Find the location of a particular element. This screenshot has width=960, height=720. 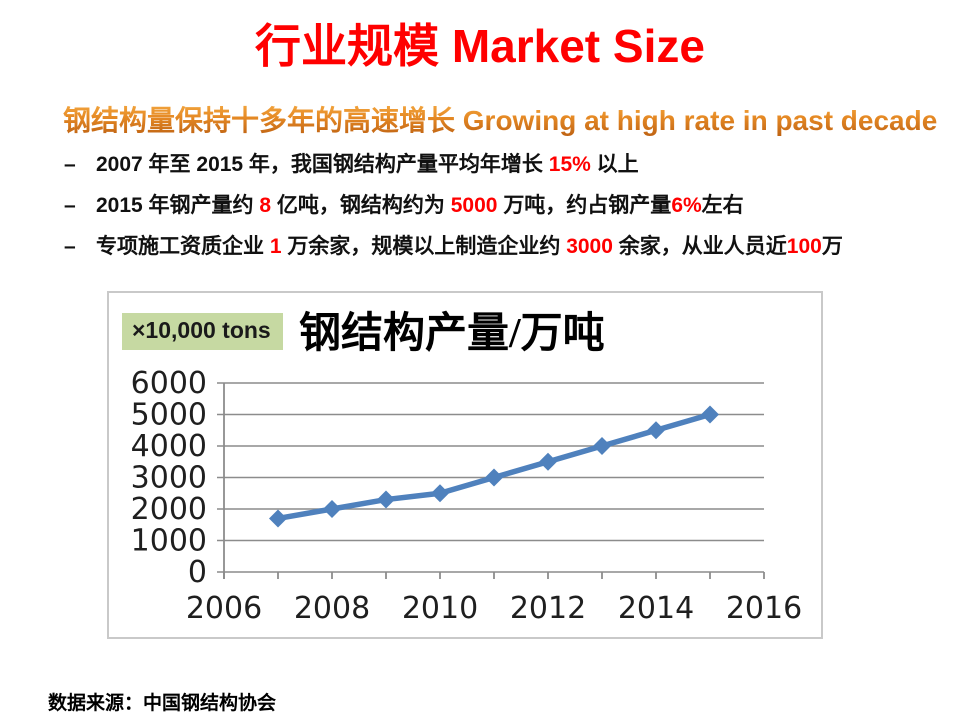

svg-text: 2012 is located at coordinates (548, 608).